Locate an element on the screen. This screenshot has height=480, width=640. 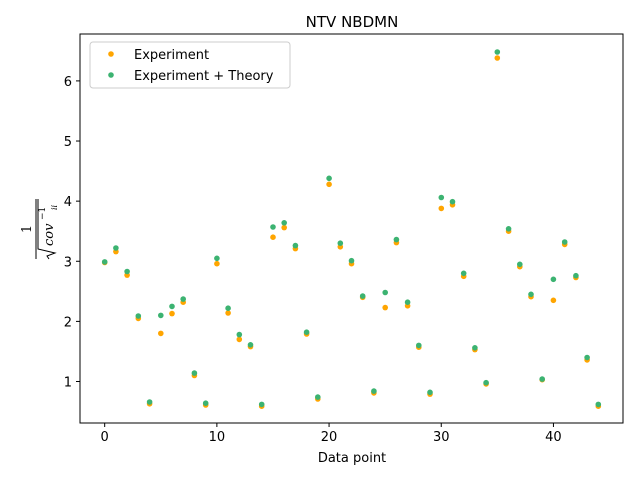
y-tick-label: 5 is located at coordinates (68, 142).